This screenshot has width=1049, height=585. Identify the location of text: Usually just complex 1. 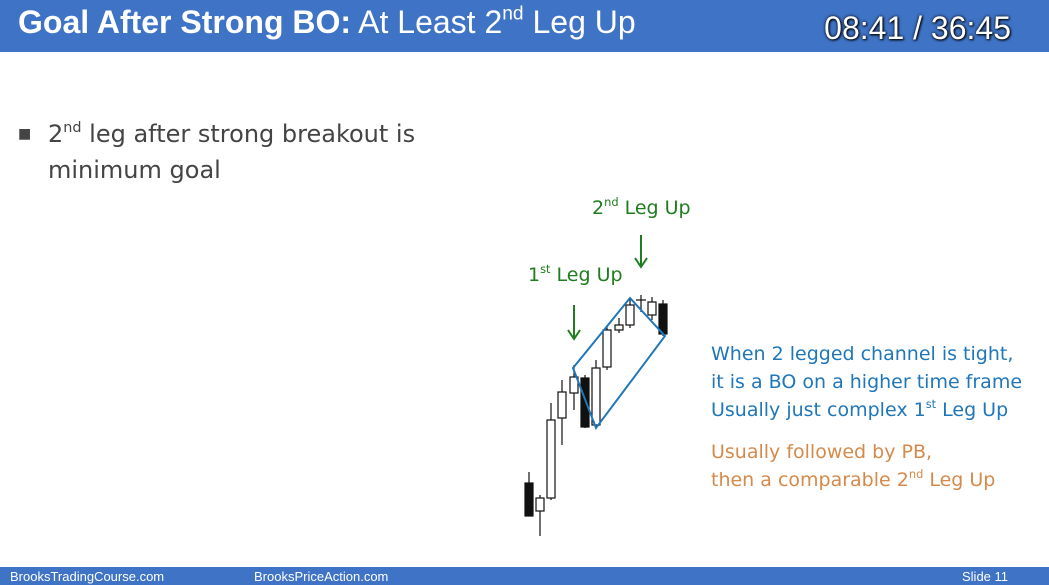
(818, 410).